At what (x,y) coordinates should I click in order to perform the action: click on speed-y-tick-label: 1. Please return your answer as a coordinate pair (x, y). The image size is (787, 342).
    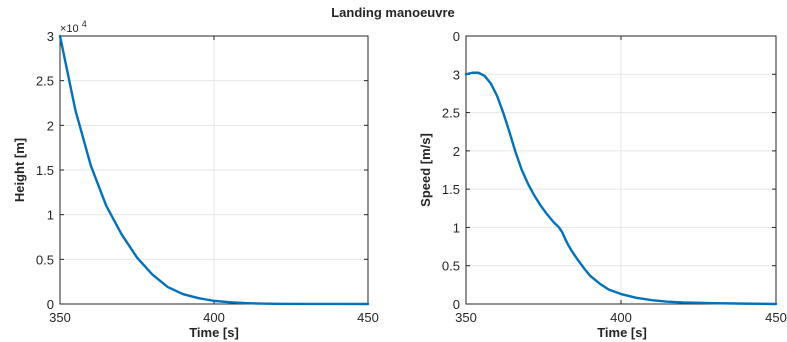
    Looking at the image, I should click on (456, 227).